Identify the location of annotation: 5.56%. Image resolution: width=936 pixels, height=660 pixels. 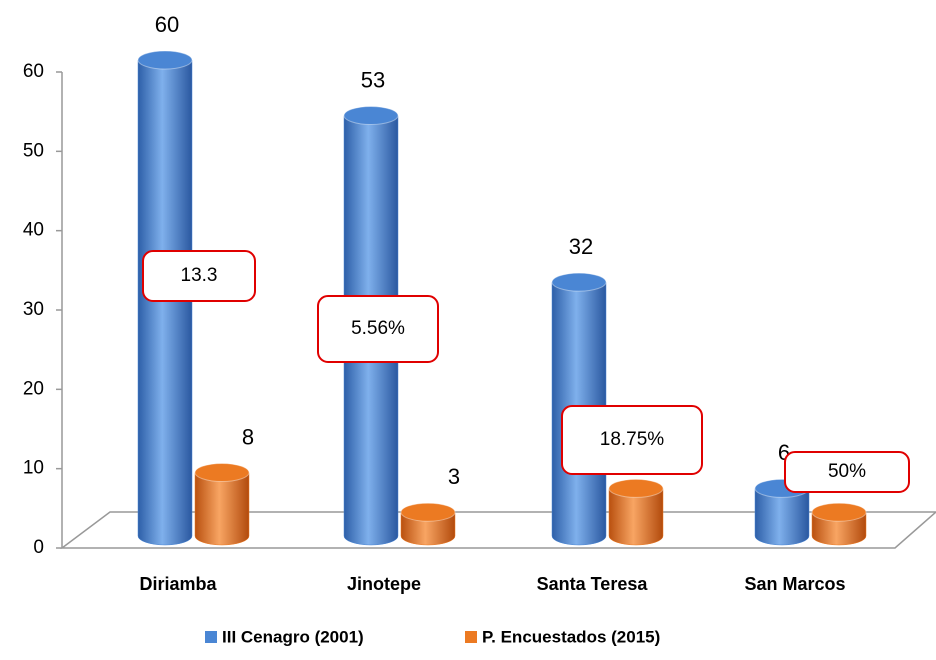
(378, 328).